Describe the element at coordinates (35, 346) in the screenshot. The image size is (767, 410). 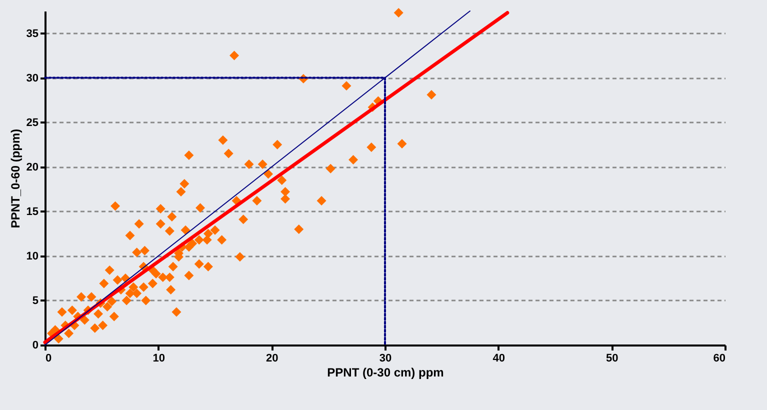
I see `y-tick-label: 0` at that location.